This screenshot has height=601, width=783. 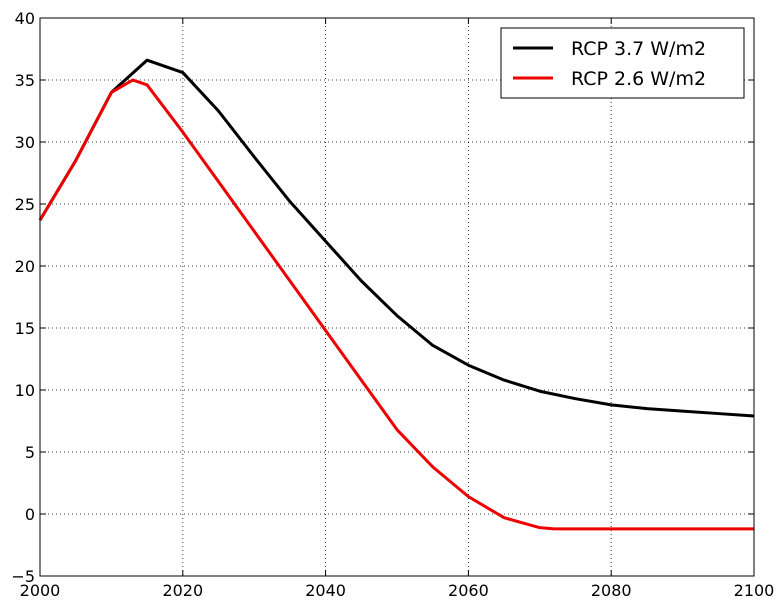 What do you see at coordinates (25, 142) in the screenshot?
I see `y-tick-label: 30` at bounding box center [25, 142].